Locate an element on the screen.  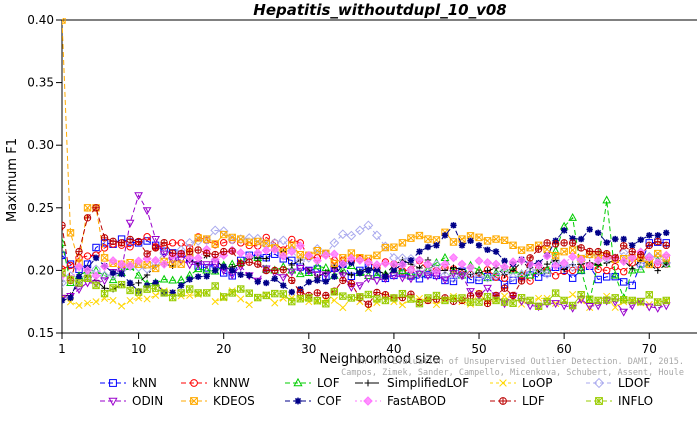
legend-entry-FastABOD: FastABOD is located at coordinates (400, 401).